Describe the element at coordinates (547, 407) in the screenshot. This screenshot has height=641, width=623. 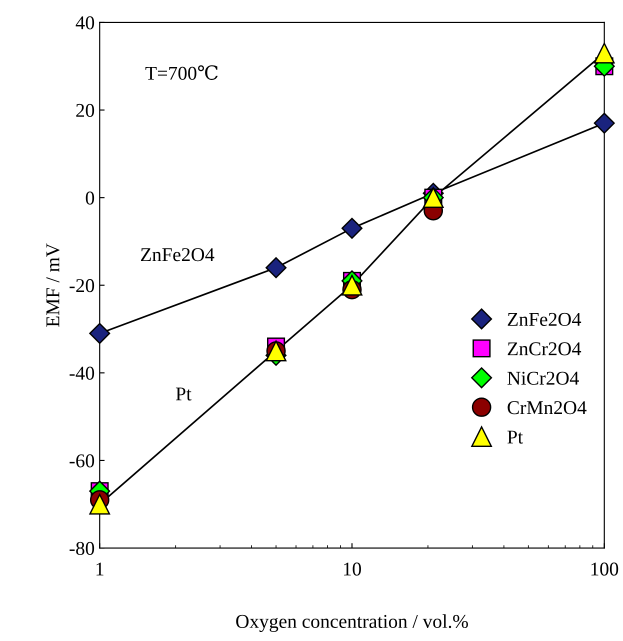
I see `legend-label: CrMn2O4` at that location.